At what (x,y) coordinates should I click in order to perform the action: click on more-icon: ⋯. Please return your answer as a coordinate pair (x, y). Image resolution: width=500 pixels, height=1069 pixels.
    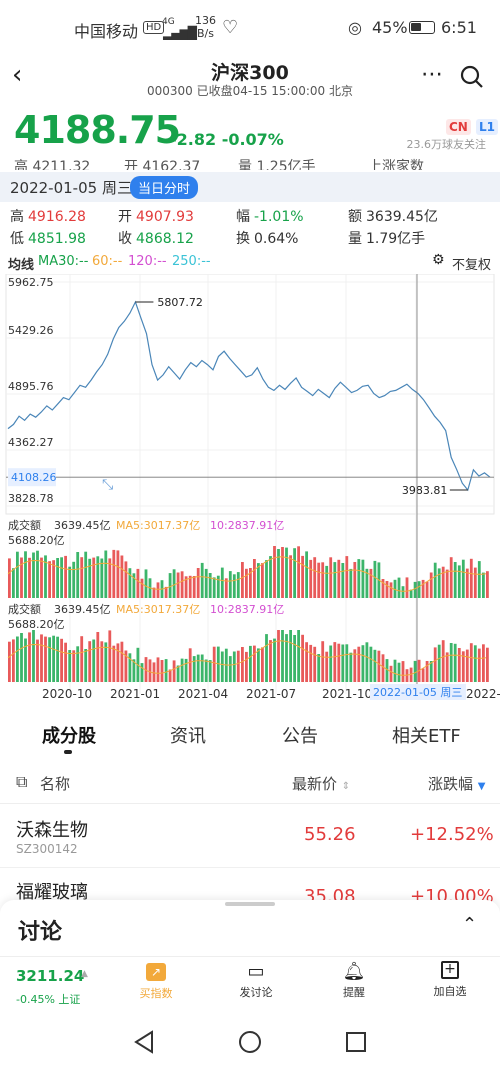
    Looking at the image, I should click on (432, 74).